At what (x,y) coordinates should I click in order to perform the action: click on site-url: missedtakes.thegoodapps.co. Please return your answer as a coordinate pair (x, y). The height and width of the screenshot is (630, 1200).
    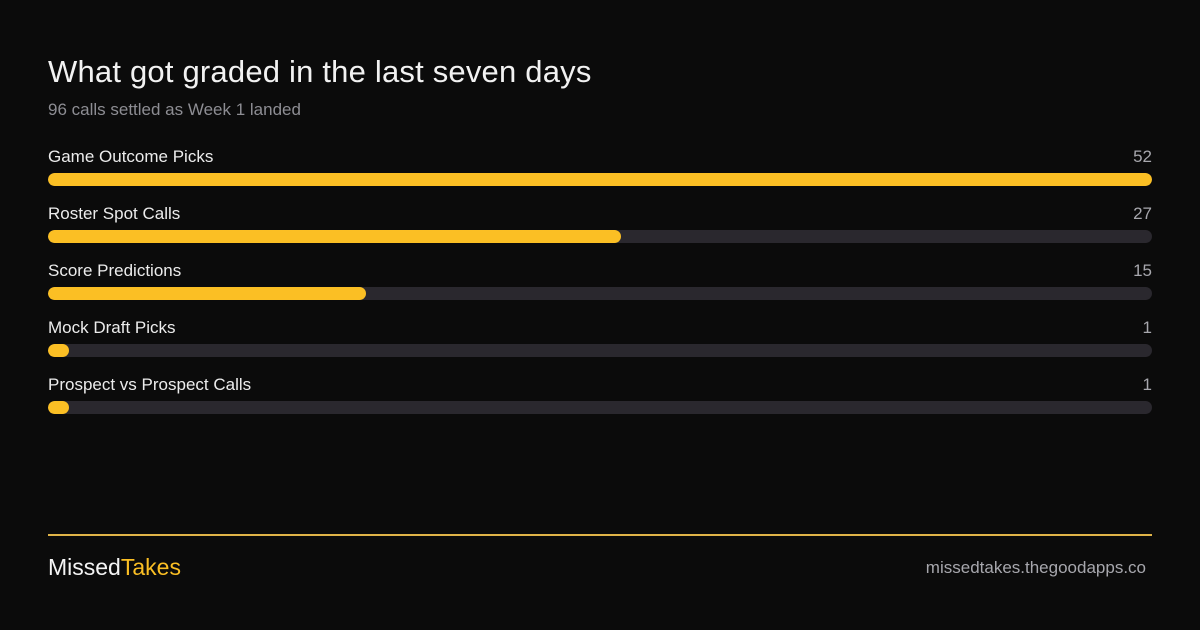
    Looking at the image, I should click on (1036, 568).